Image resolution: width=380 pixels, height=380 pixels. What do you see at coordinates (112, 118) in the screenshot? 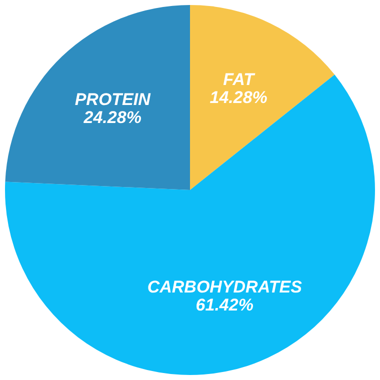
I see `data-label: 24.28%` at bounding box center [112, 118].